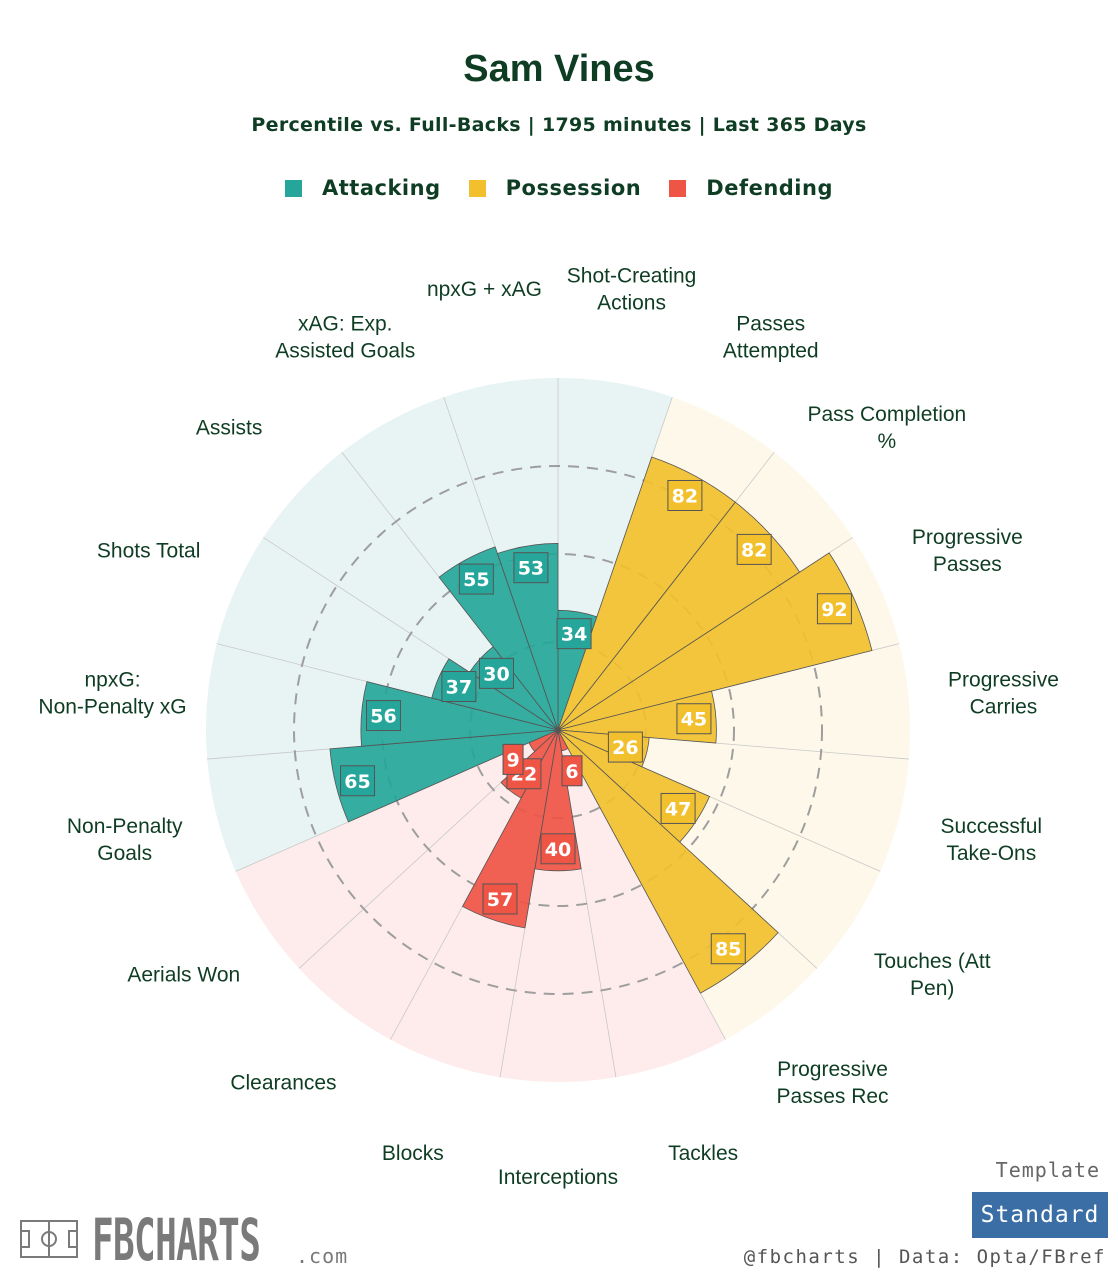  I want to click on brand-suffix: .com, so click(322, 1256).